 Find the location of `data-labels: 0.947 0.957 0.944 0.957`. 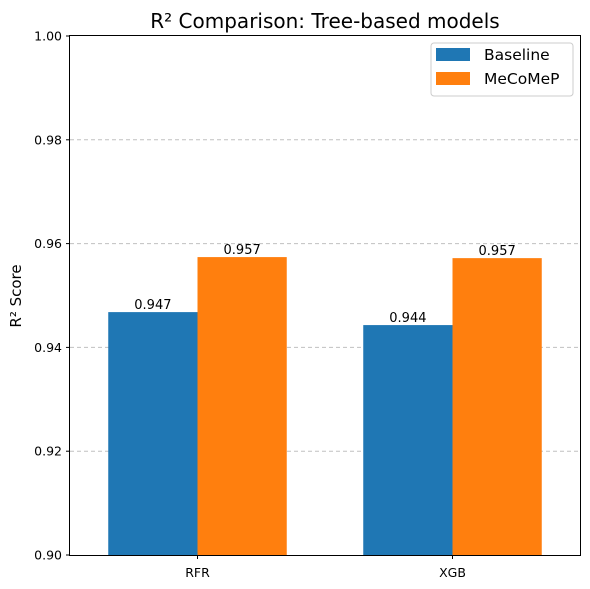

data-labels: 0.947 0.957 0.944 0.957 is located at coordinates (324, 284).